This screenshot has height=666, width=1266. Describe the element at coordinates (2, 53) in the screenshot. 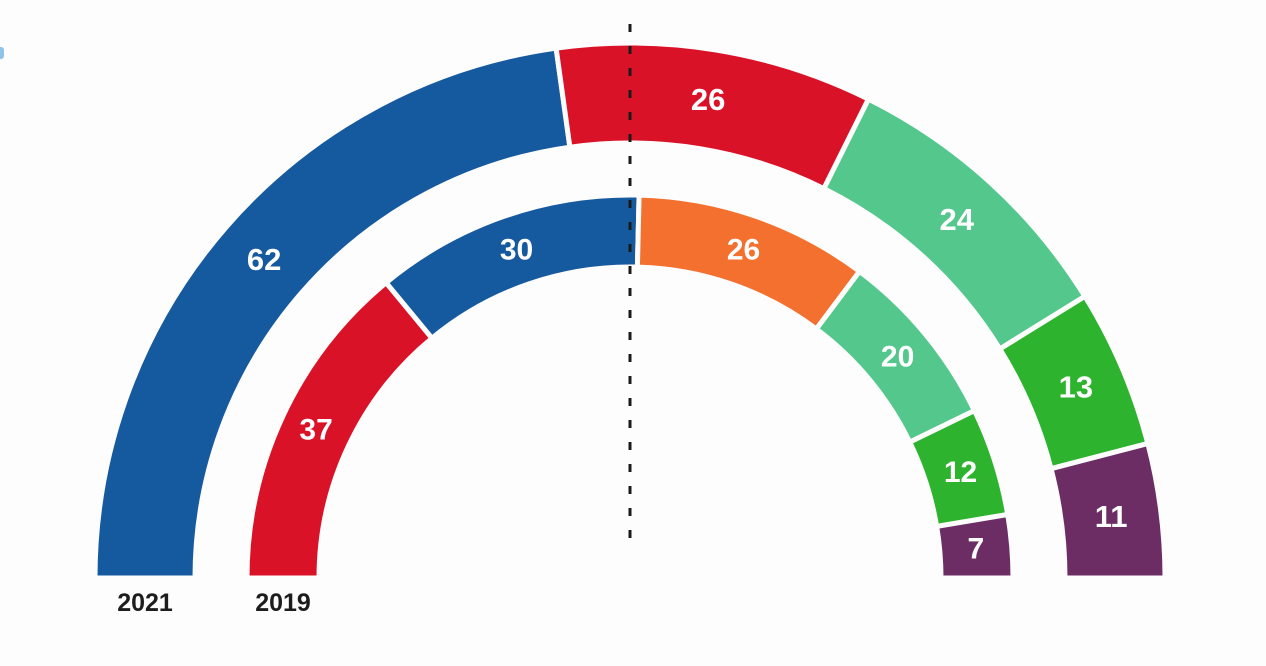

I see `clipped-edge-fragment` at that location.